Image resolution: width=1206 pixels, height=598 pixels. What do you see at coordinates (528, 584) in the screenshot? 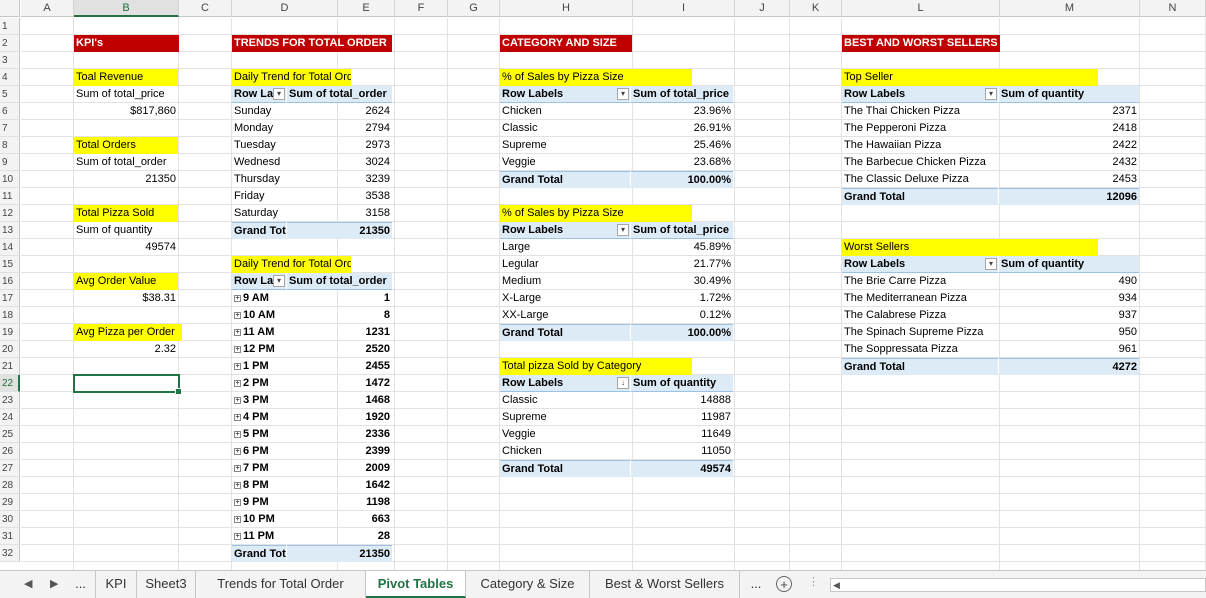
I see `sheet-tab-category-size: Category & Size` at bounding box center [528, 584].